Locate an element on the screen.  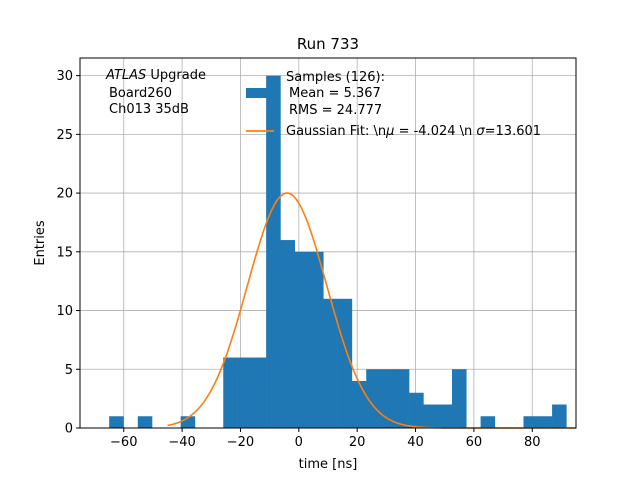
legend-fit-sigma: =13.601 is located at coordinates (513, 131).